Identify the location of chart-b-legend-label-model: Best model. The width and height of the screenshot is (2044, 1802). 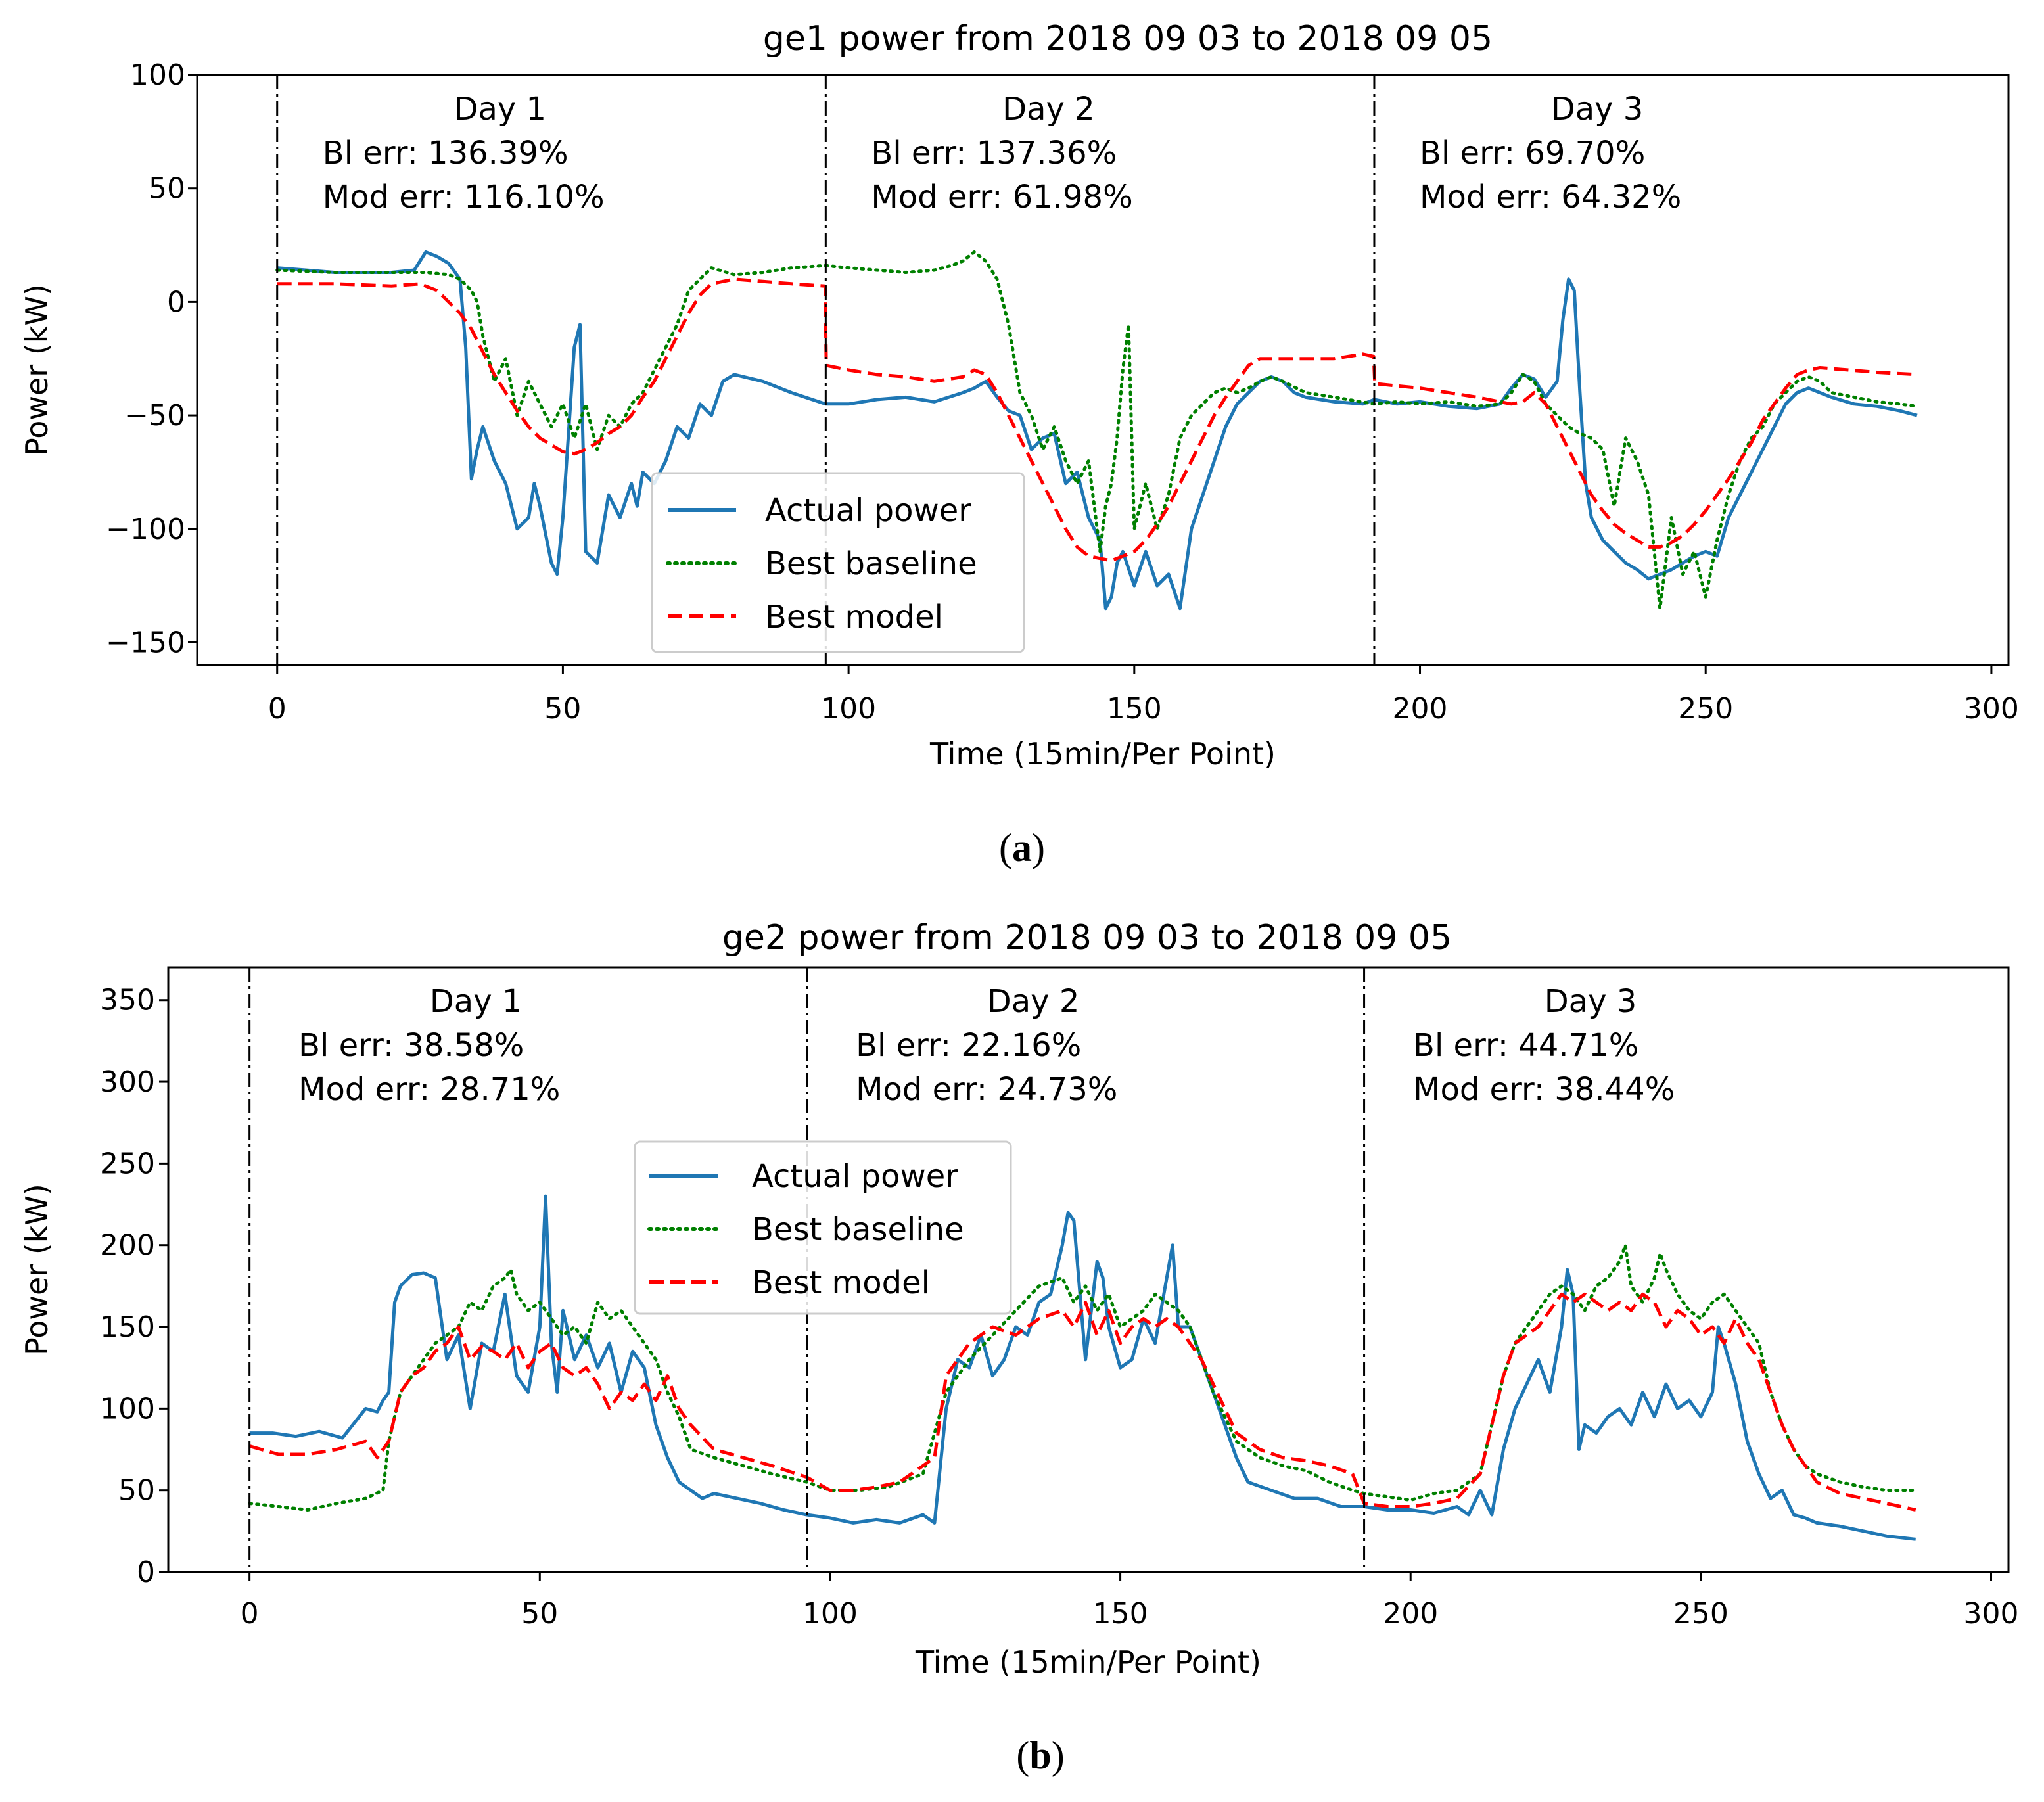
(841, 1283).